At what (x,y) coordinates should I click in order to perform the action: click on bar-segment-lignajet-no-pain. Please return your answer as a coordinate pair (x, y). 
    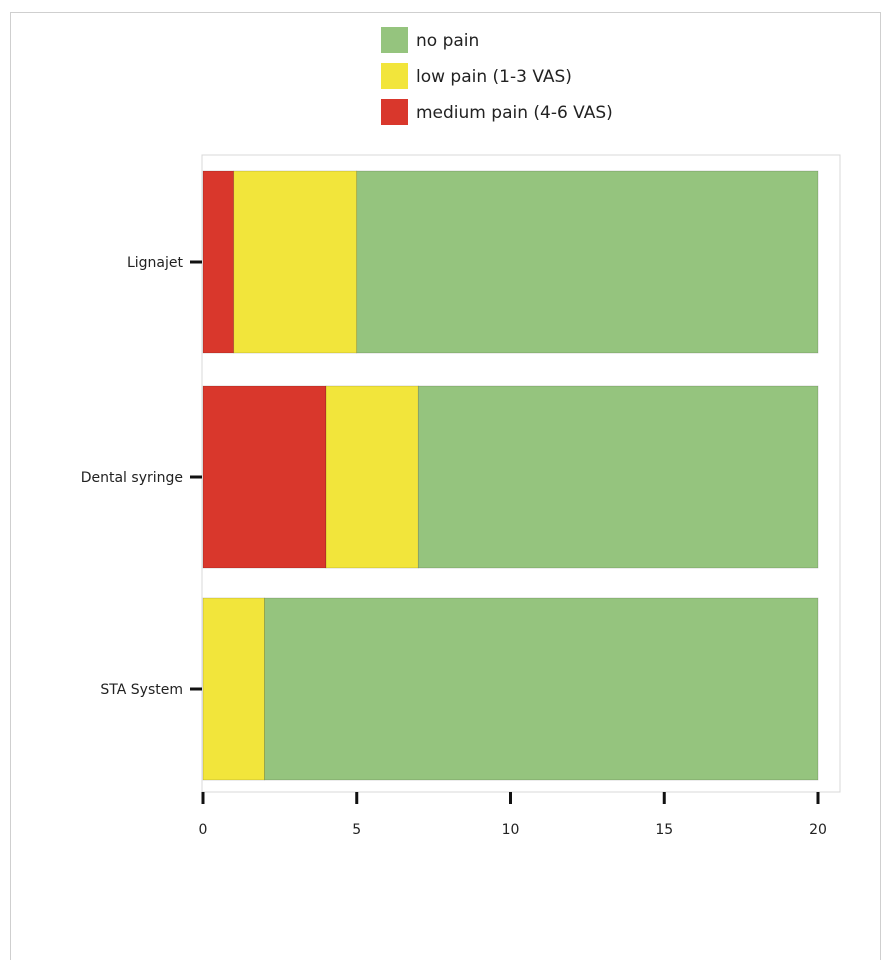
    Looking at the image, I should click on (587, 262).